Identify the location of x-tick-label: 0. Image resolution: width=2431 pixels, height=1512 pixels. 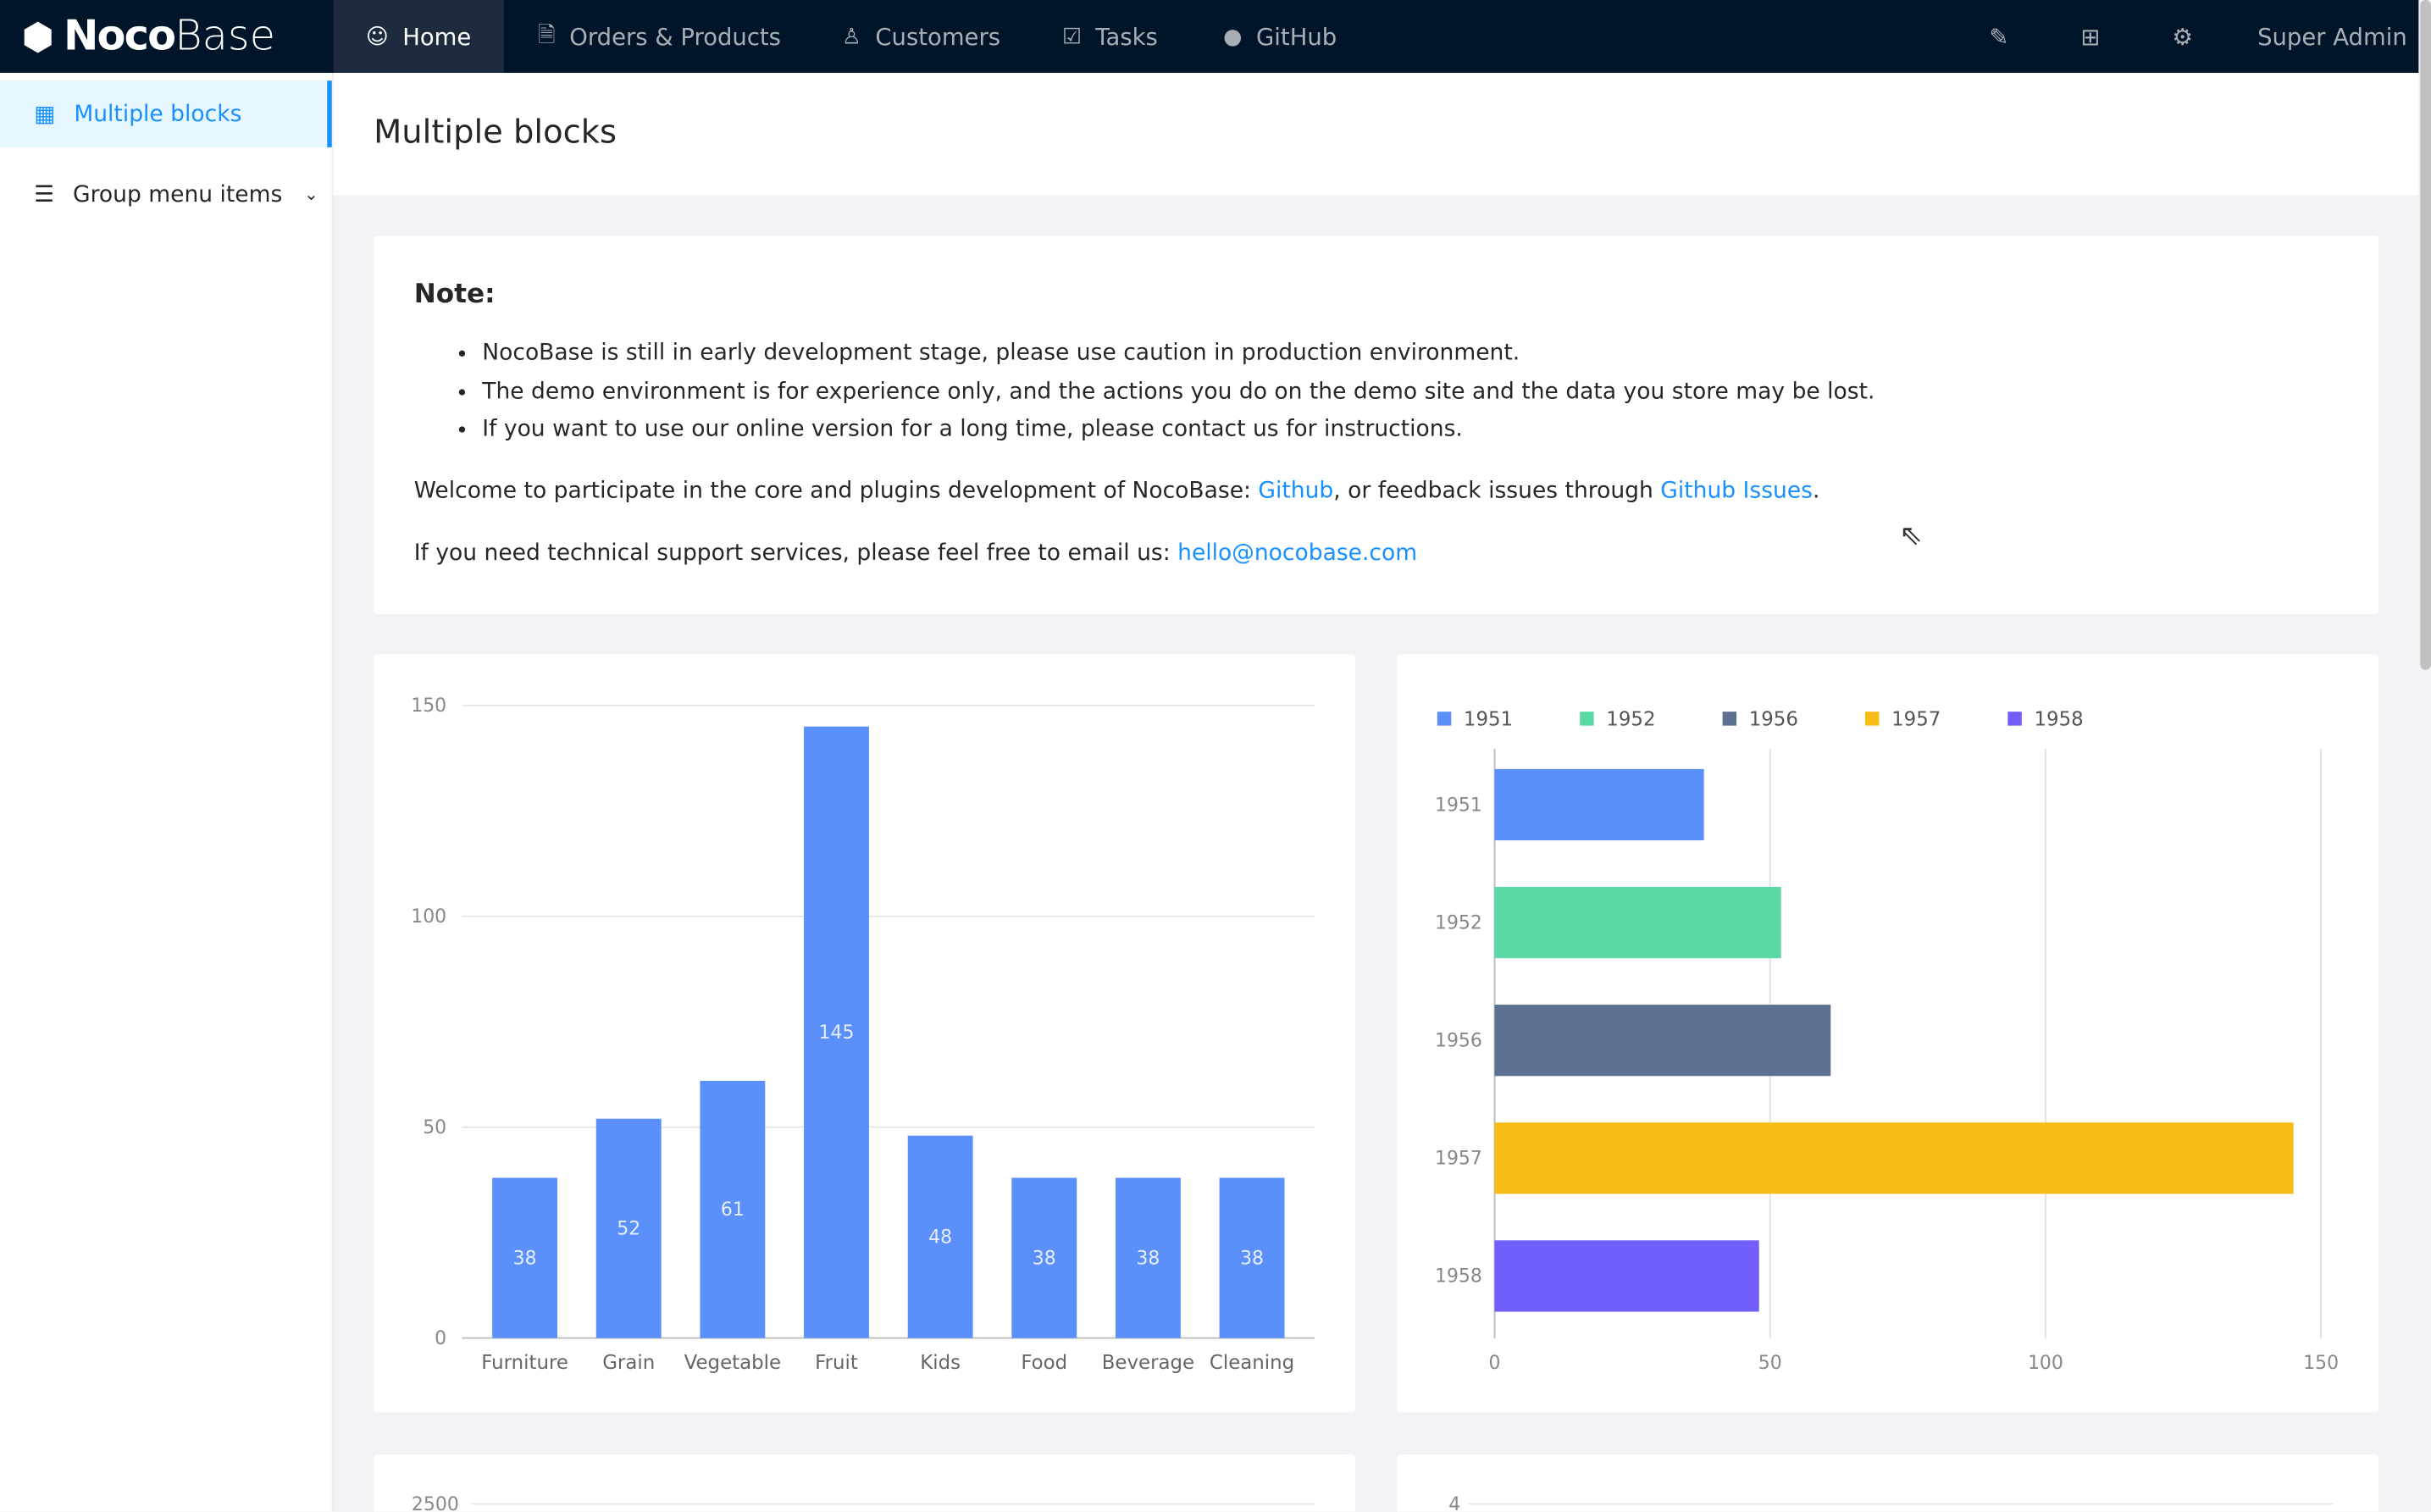
(1495, 1363).